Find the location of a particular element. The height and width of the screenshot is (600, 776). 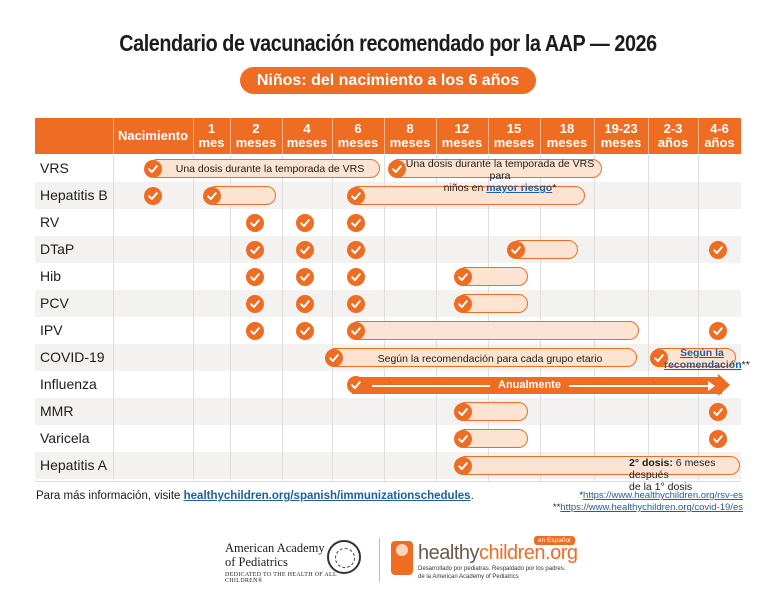

column-header: 18 meses is located at coordinates (567, 136).